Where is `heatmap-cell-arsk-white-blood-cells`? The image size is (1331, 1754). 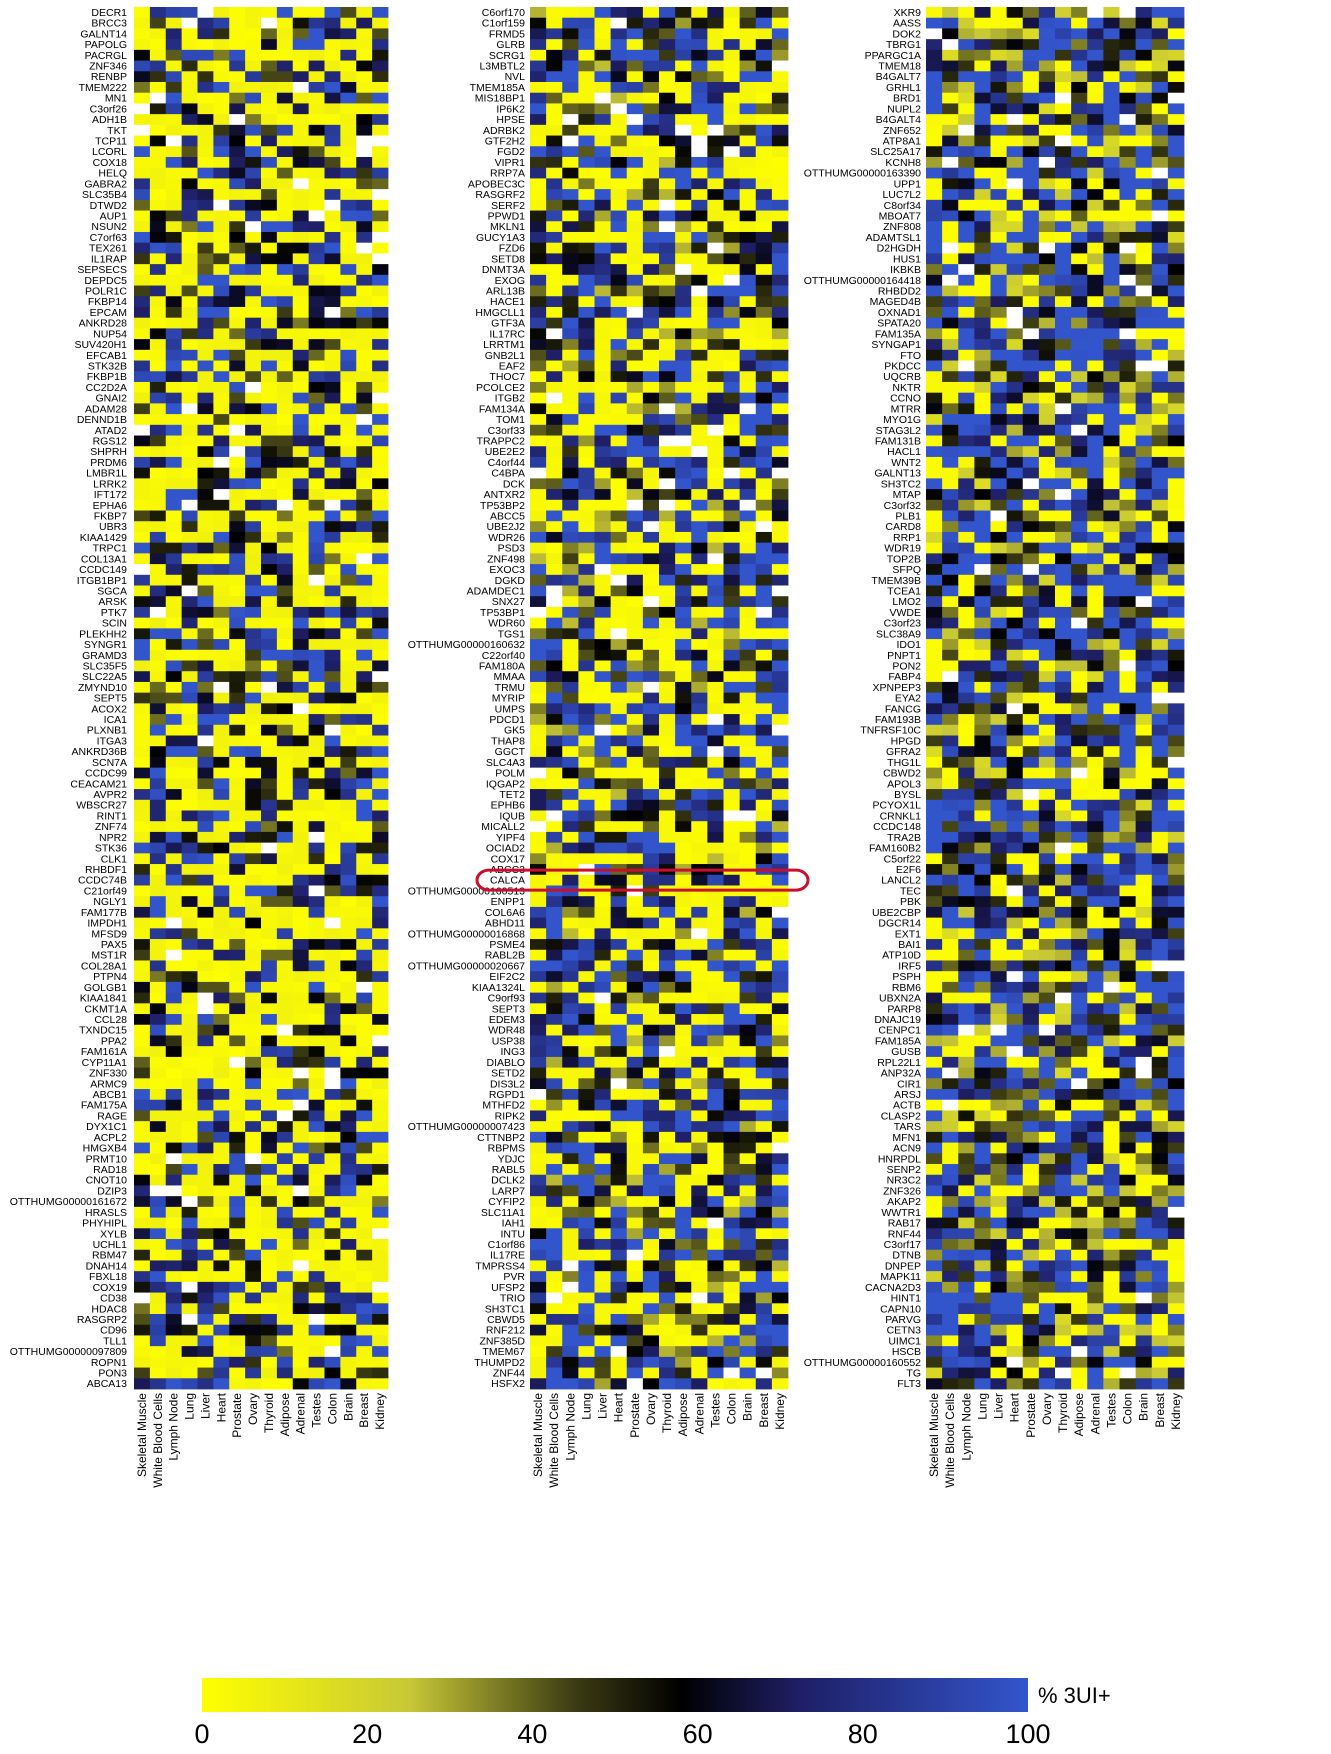
heatmap-cell-arsk-white-blood-cells is located at coordinates (158, 602).